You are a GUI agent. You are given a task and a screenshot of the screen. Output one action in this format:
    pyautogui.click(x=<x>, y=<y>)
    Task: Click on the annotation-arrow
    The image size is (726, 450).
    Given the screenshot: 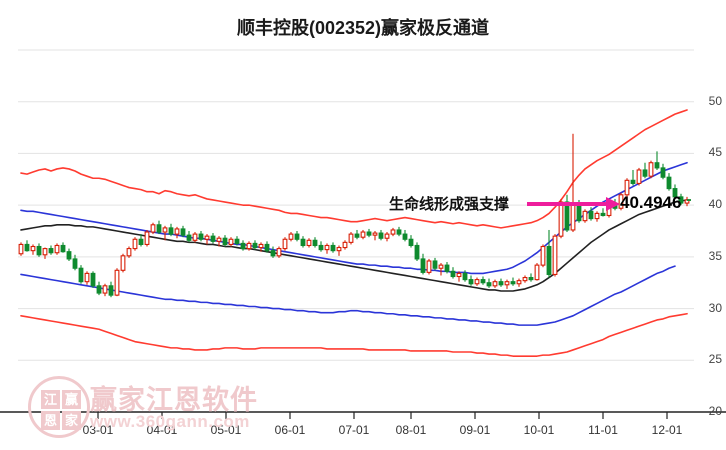 What is the action you would take?
    pyautogui.click(x=573, y=204)
    